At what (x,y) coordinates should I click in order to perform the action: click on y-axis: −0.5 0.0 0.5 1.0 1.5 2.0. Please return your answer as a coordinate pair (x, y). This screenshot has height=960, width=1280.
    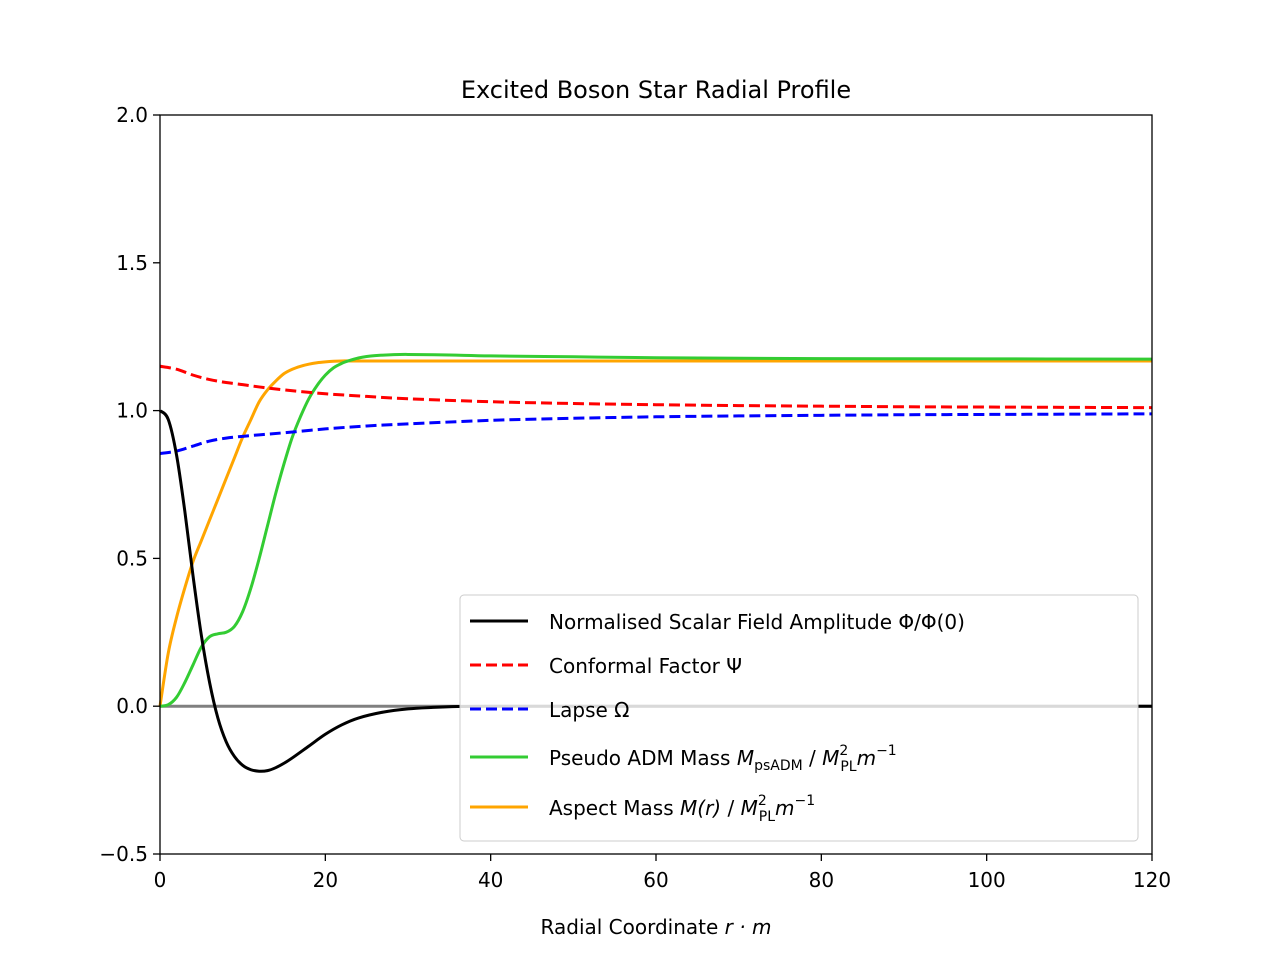
    Looking at the image, I should click on (129, 484).